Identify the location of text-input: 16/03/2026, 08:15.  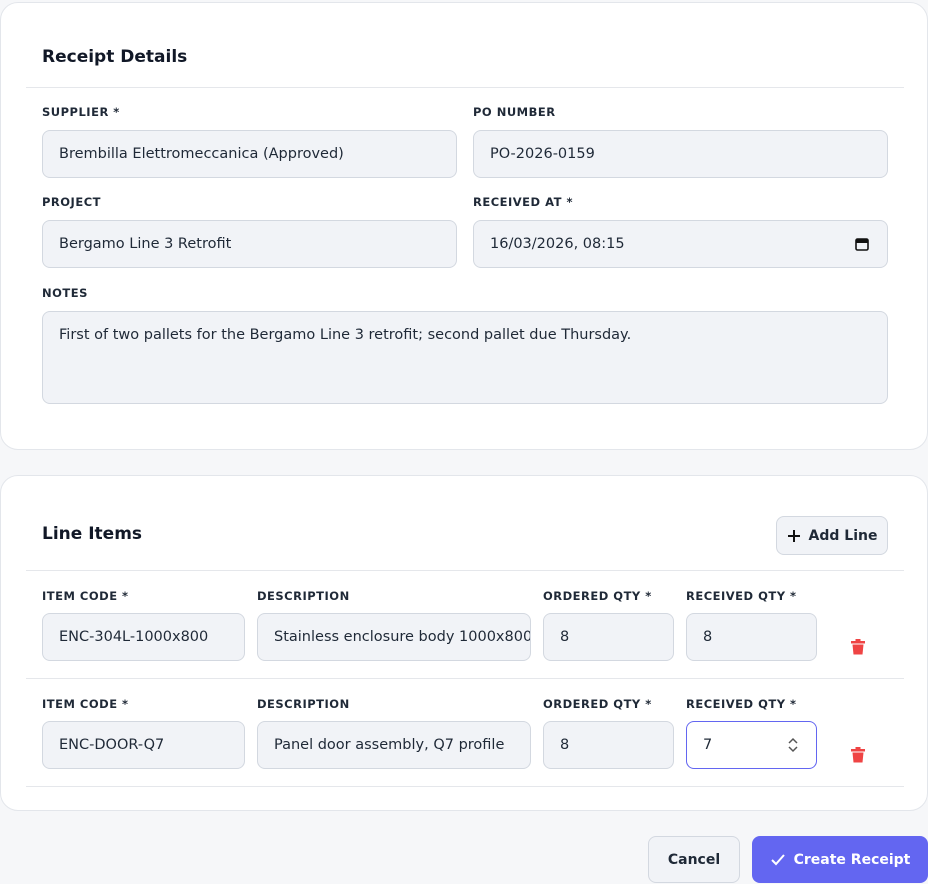
(680, 244).